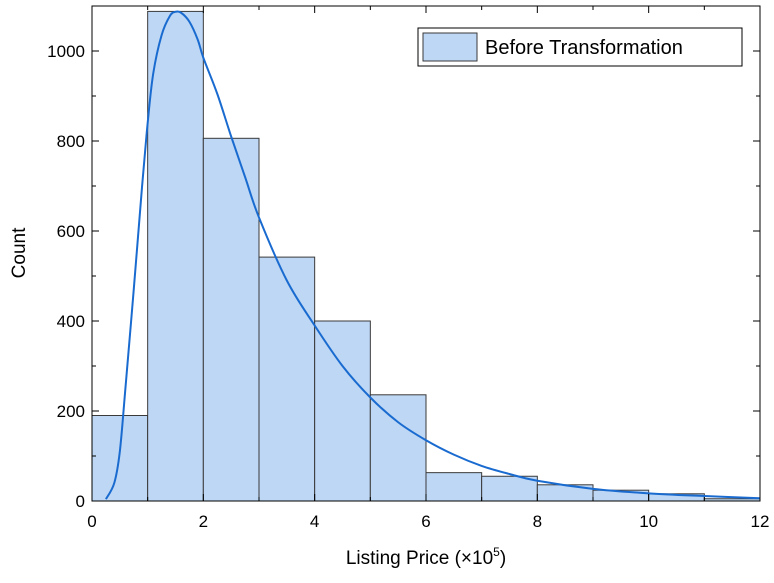 This screenshot has width=774, height=583. What do you see at coordinates (71, 231) in the screenshot?
I see `y-tick-label: 600` at bounding box center [71, 231].